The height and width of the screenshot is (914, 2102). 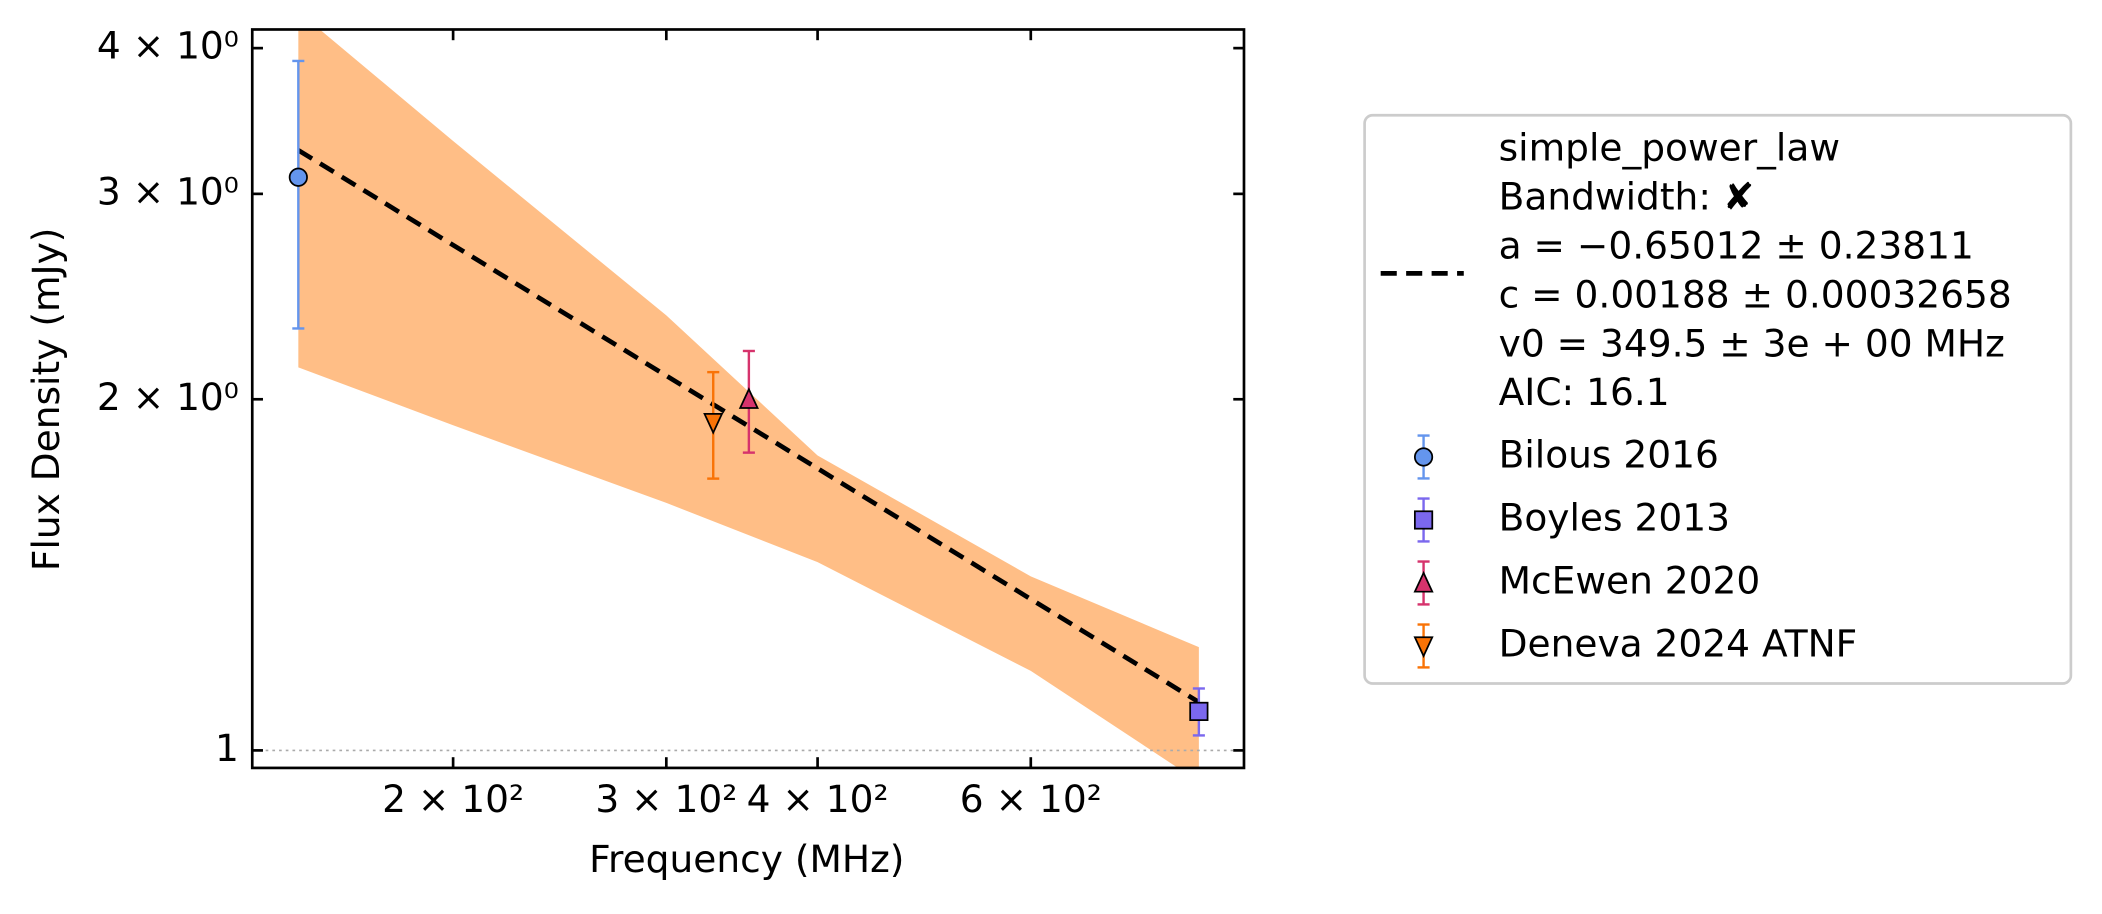 What do you see at coordinates (1609, 455) in the screenshot?
I see `legend-label: Bilous 2016` at bounding box center [1609, 455].